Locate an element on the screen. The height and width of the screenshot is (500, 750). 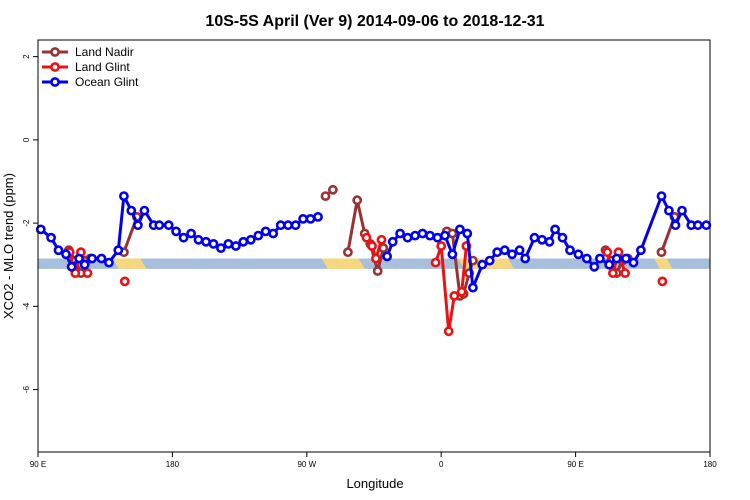
series-line is located at coordinates (374, 248).